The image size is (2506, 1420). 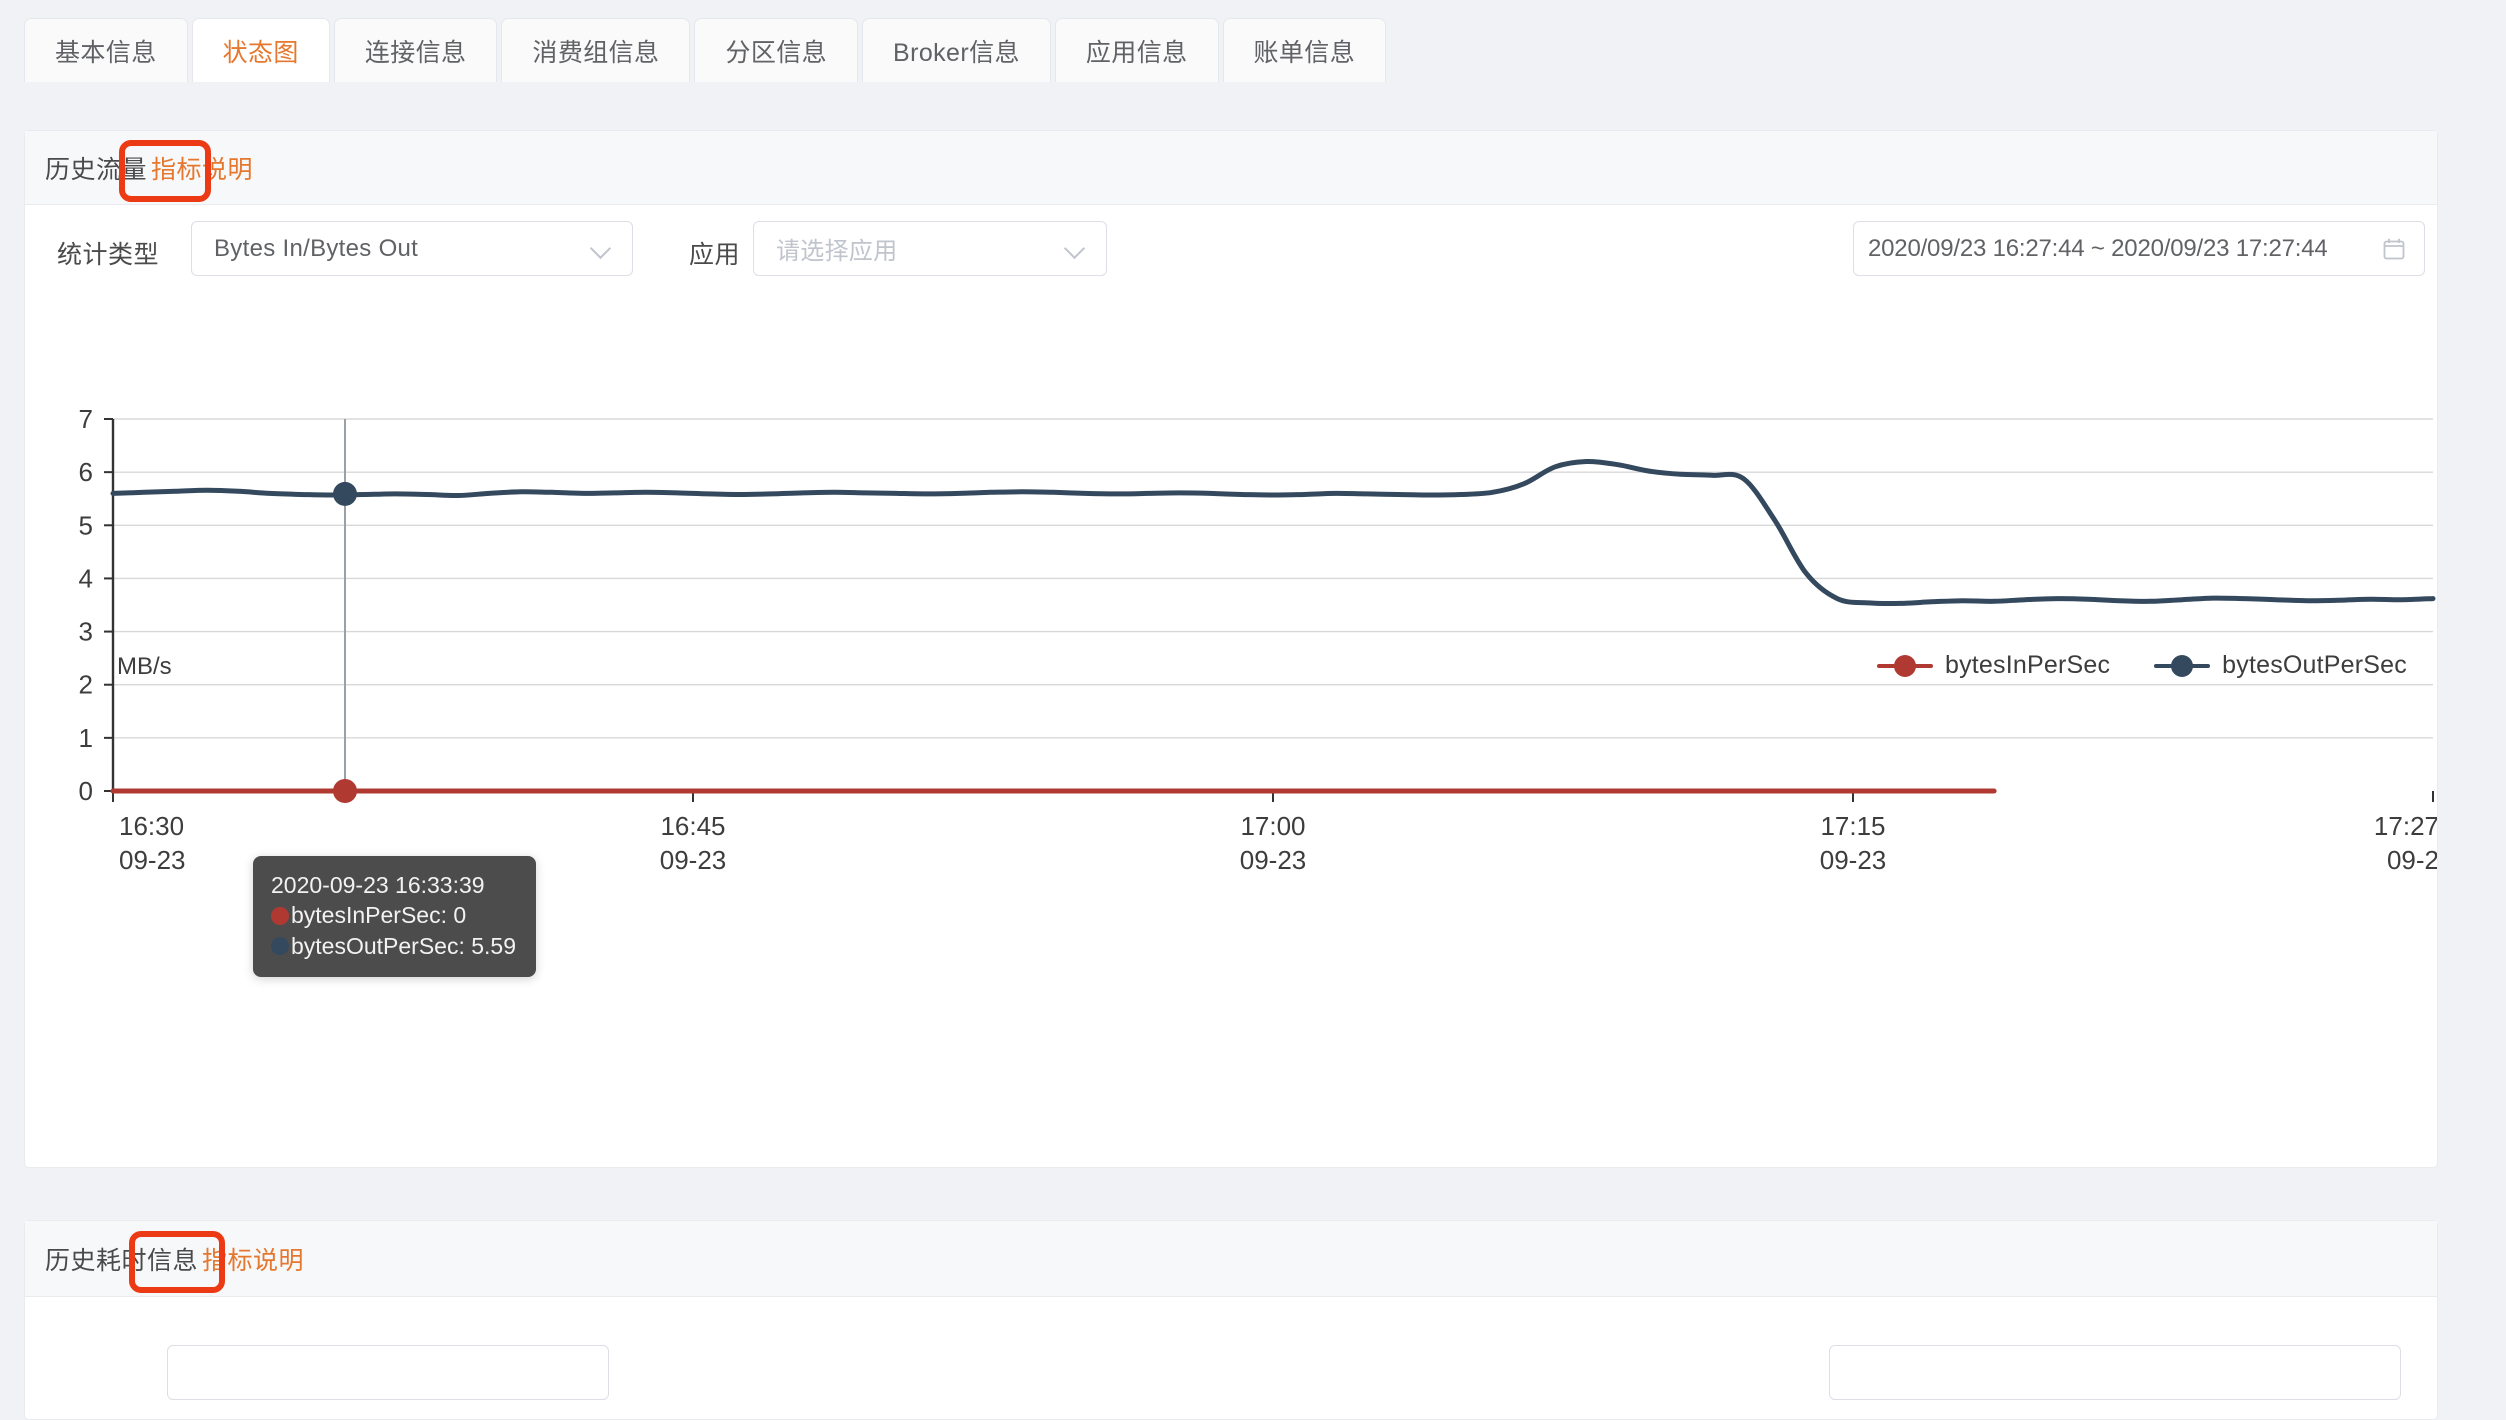 What do you see at coordinates (151, 826) in the screenshot?
I see `svg-text: 16:30` at bounding box center [151, 826].